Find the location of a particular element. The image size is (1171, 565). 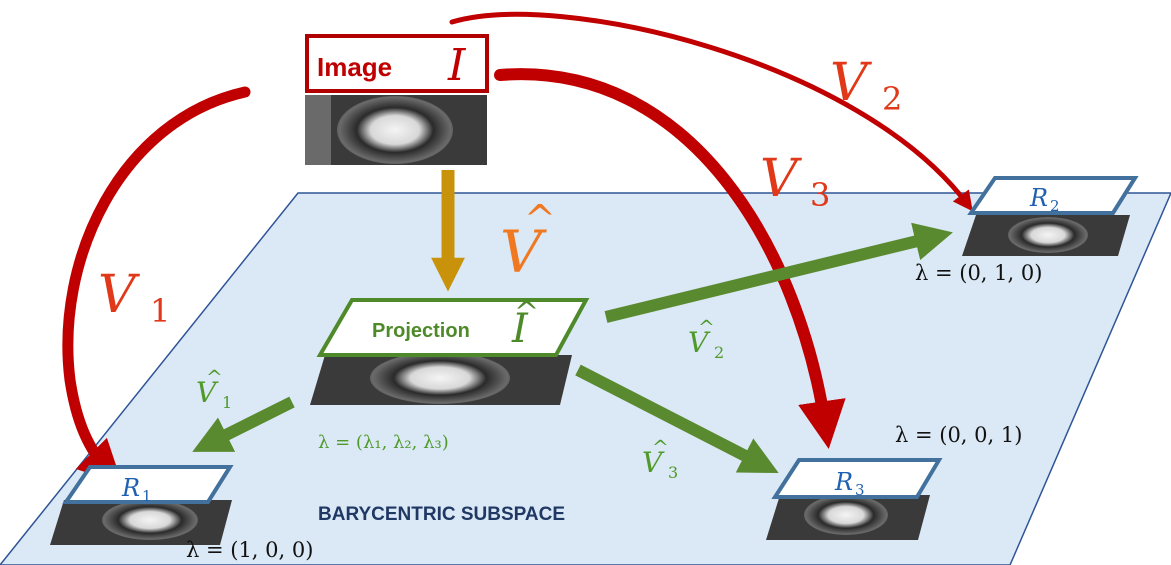

v2-sub: 2 is located at coordinates (892, 99).